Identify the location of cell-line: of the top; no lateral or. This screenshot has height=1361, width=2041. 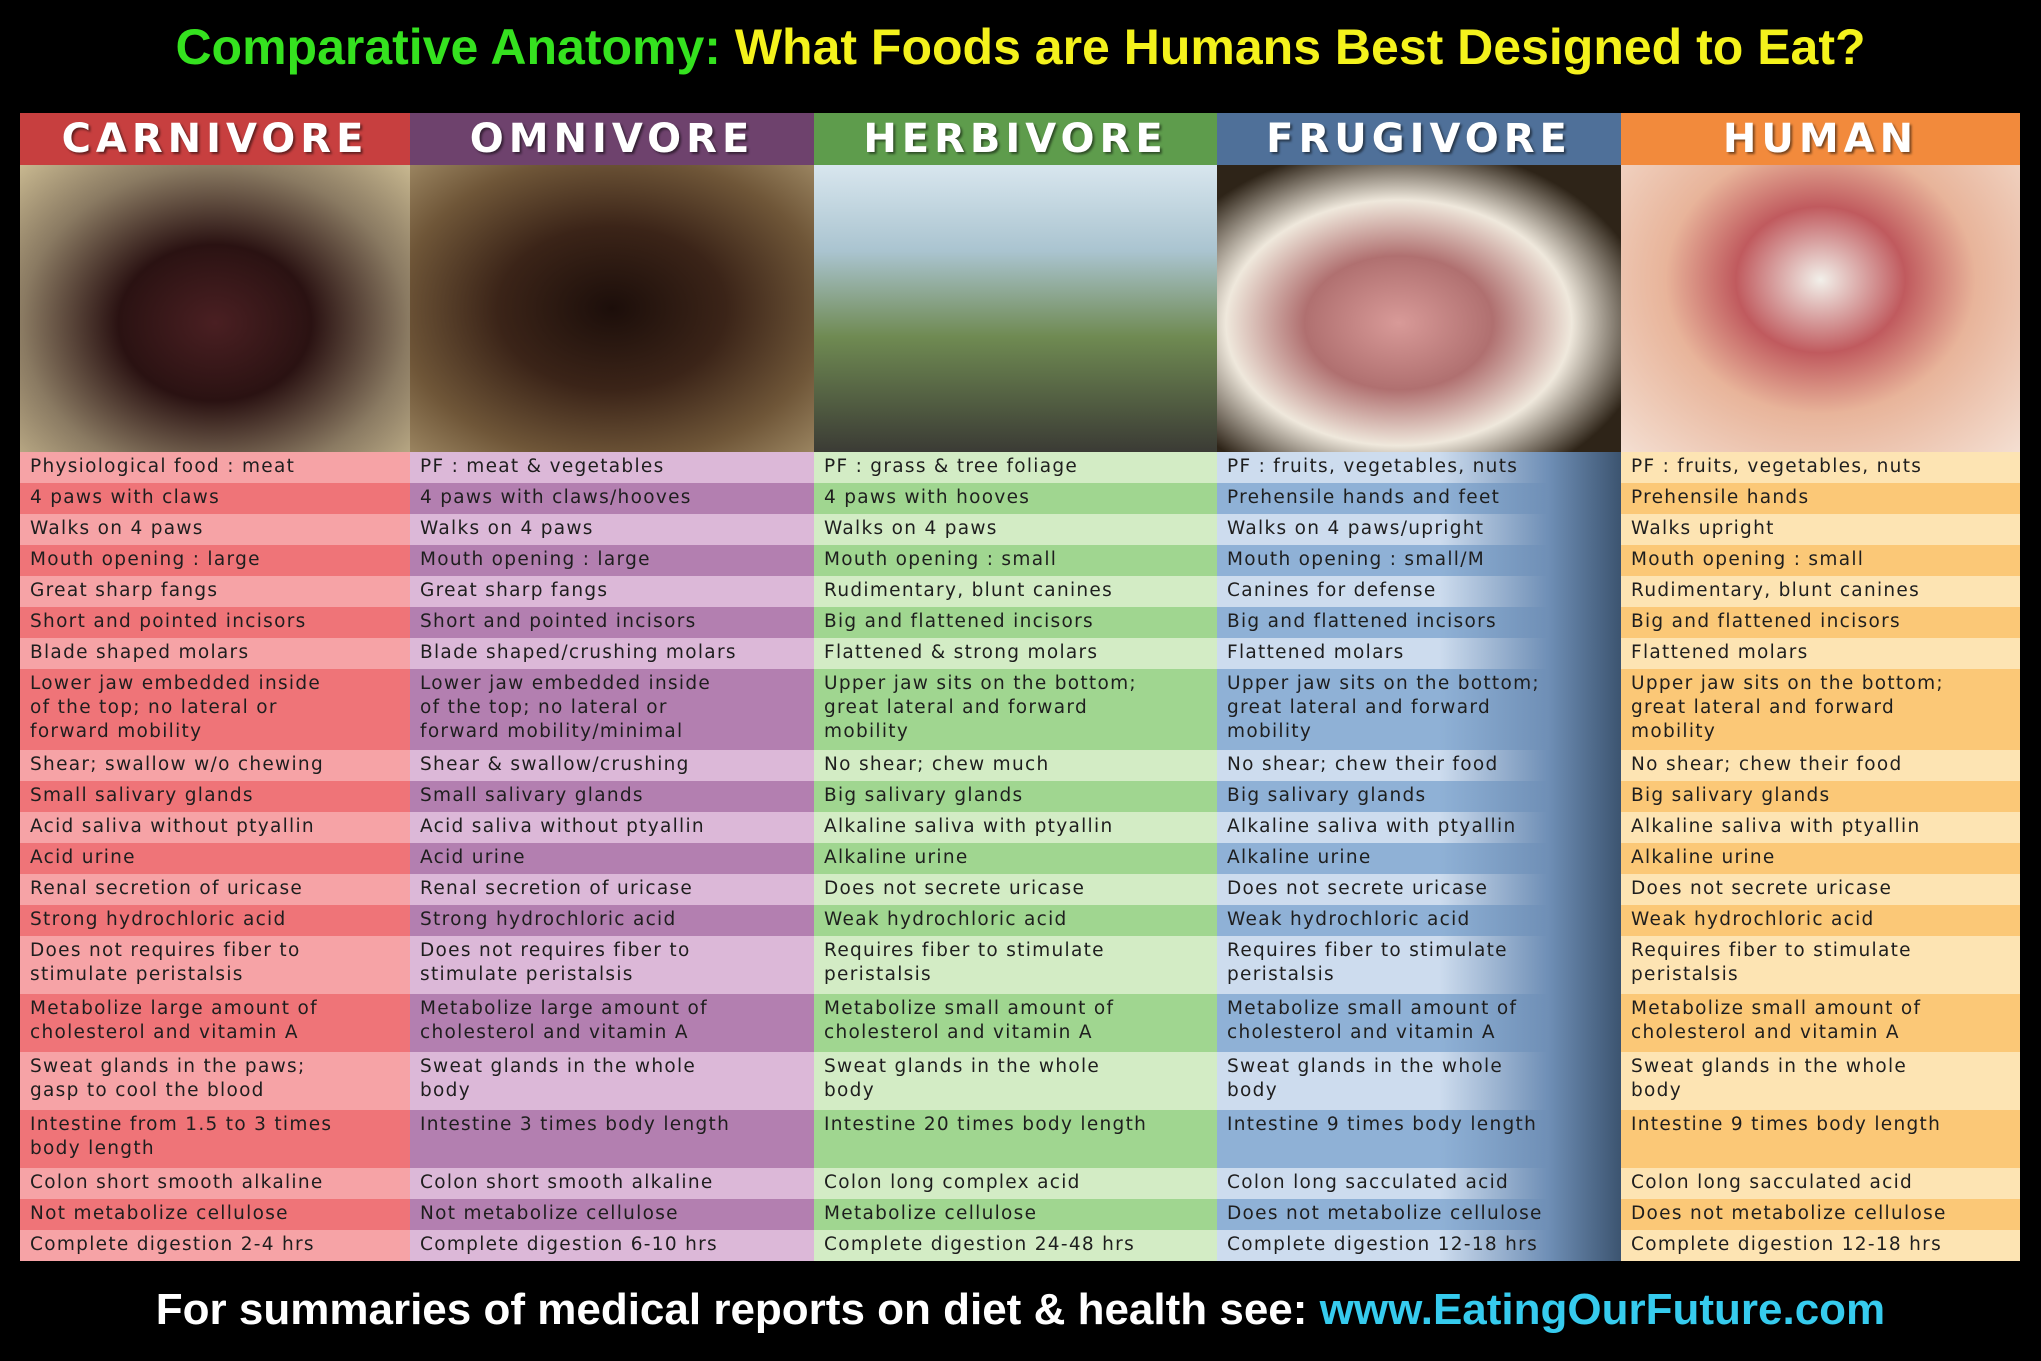
(544, 707).